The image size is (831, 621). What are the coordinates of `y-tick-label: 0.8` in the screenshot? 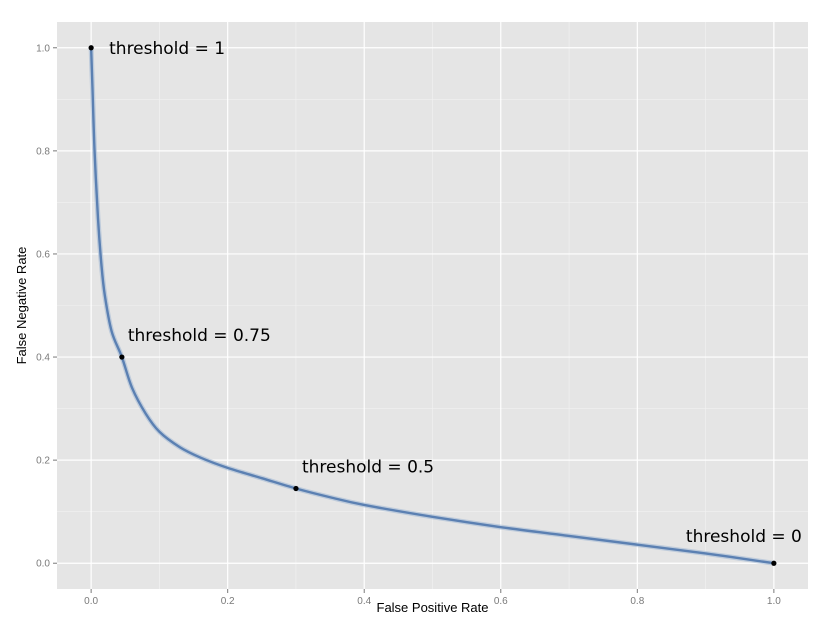 It's located at (43, 151).